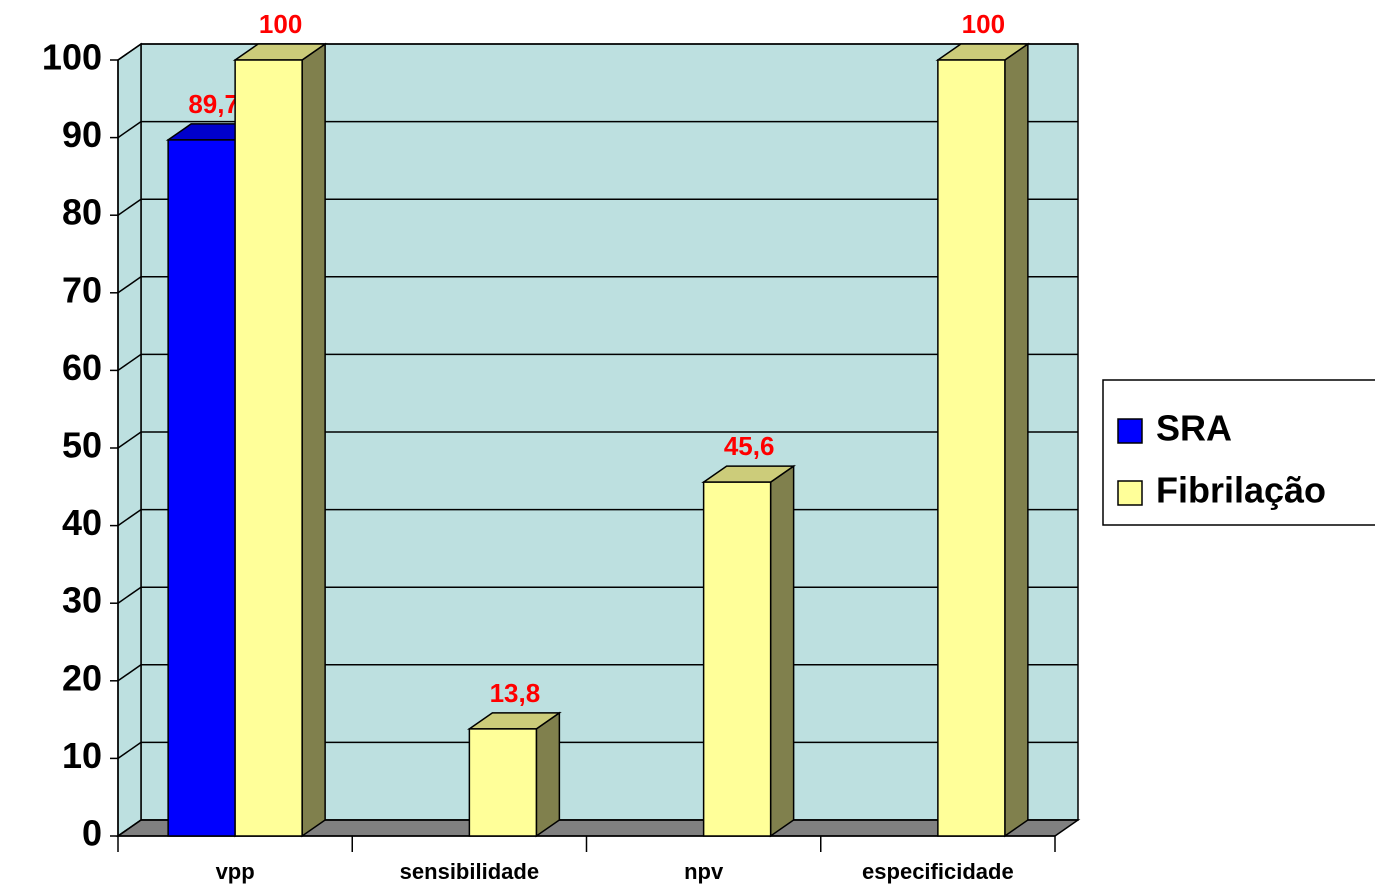 This screenshot has height=890, width=1375. What do you see at coordinates (1241, 490) in the screenshot?
I see `legend-label: Fibrilação` at bounding box center [1241, 490].